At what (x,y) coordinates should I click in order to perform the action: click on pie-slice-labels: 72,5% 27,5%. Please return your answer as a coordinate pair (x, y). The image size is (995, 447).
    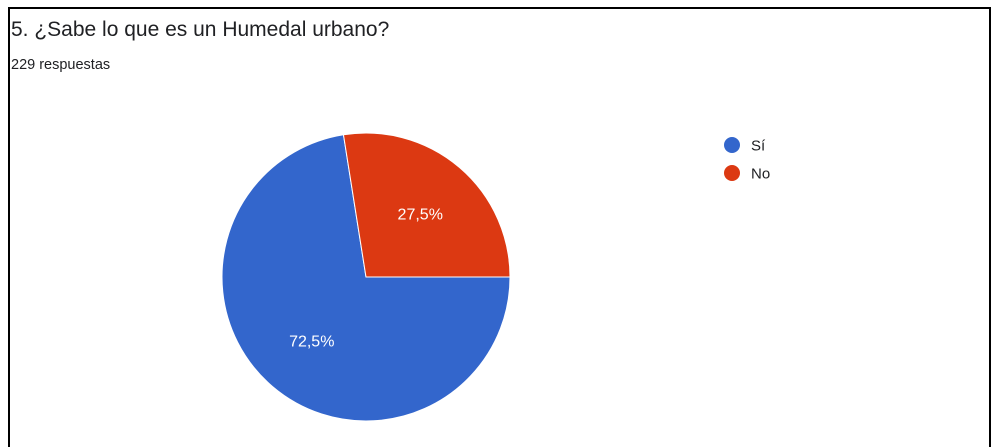
    Looking at the image, I should click on (366, 278).